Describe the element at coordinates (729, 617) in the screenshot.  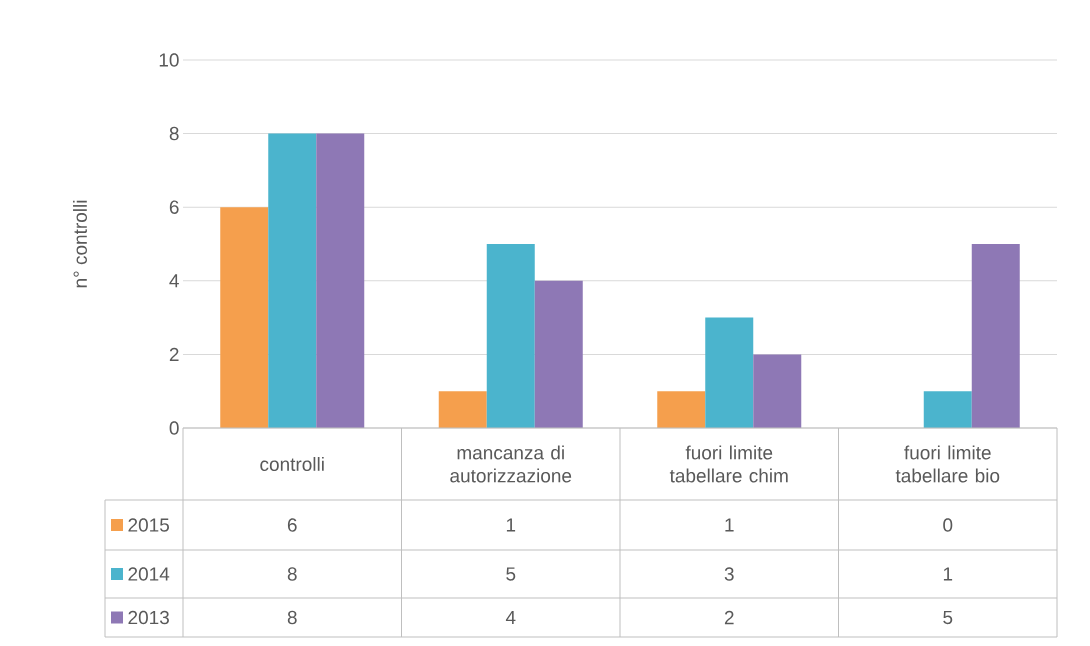
I see `data-label: 2` at that location.